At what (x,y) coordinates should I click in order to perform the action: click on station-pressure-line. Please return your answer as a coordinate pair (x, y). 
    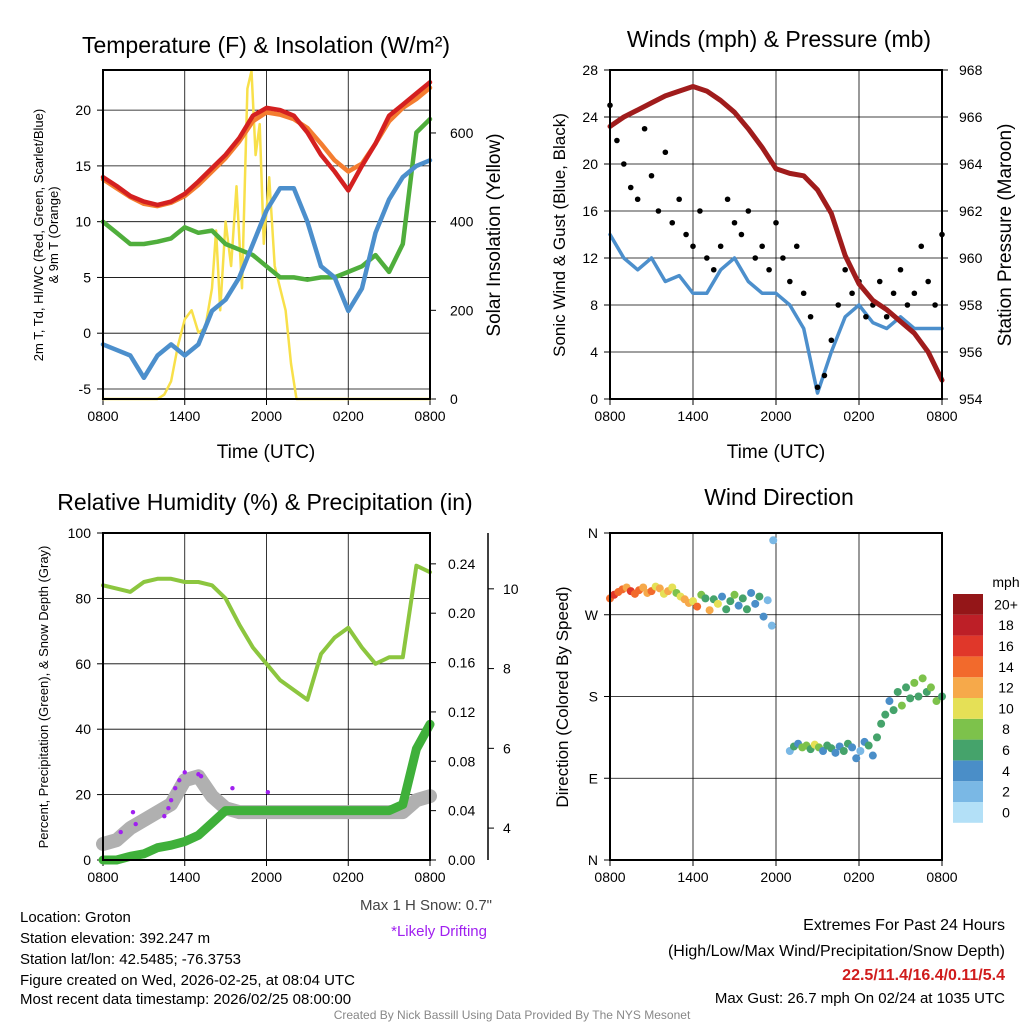
    Looking at the image, I should click on (776, 233).